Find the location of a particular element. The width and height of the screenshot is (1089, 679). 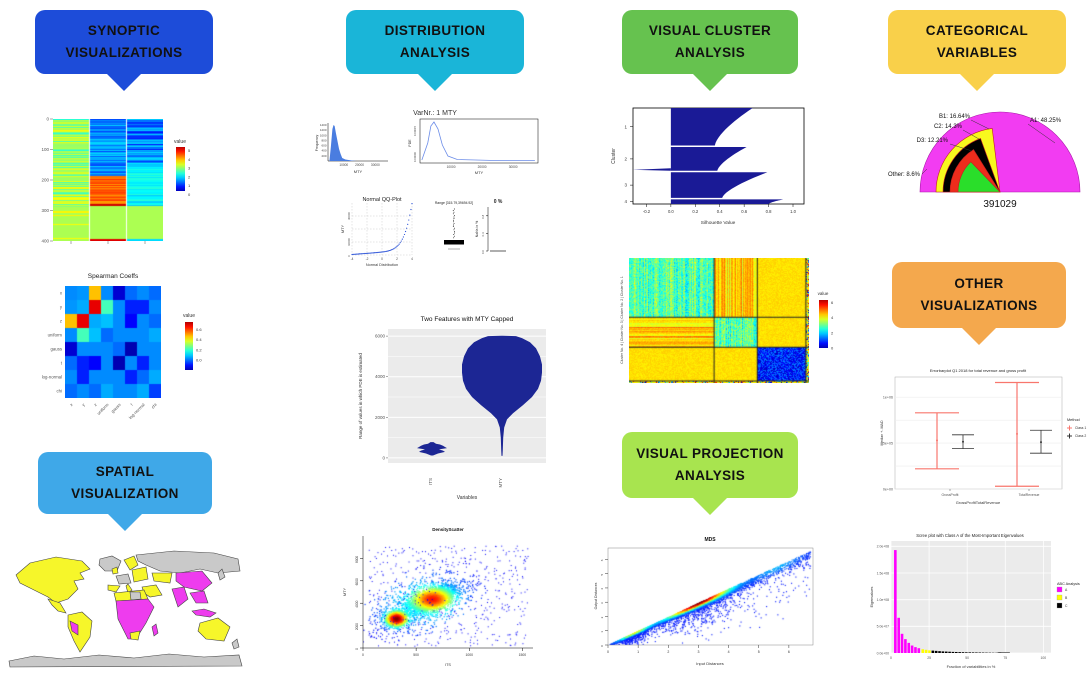

y-tick-label: 30000 is located at coordinates (349, 216).